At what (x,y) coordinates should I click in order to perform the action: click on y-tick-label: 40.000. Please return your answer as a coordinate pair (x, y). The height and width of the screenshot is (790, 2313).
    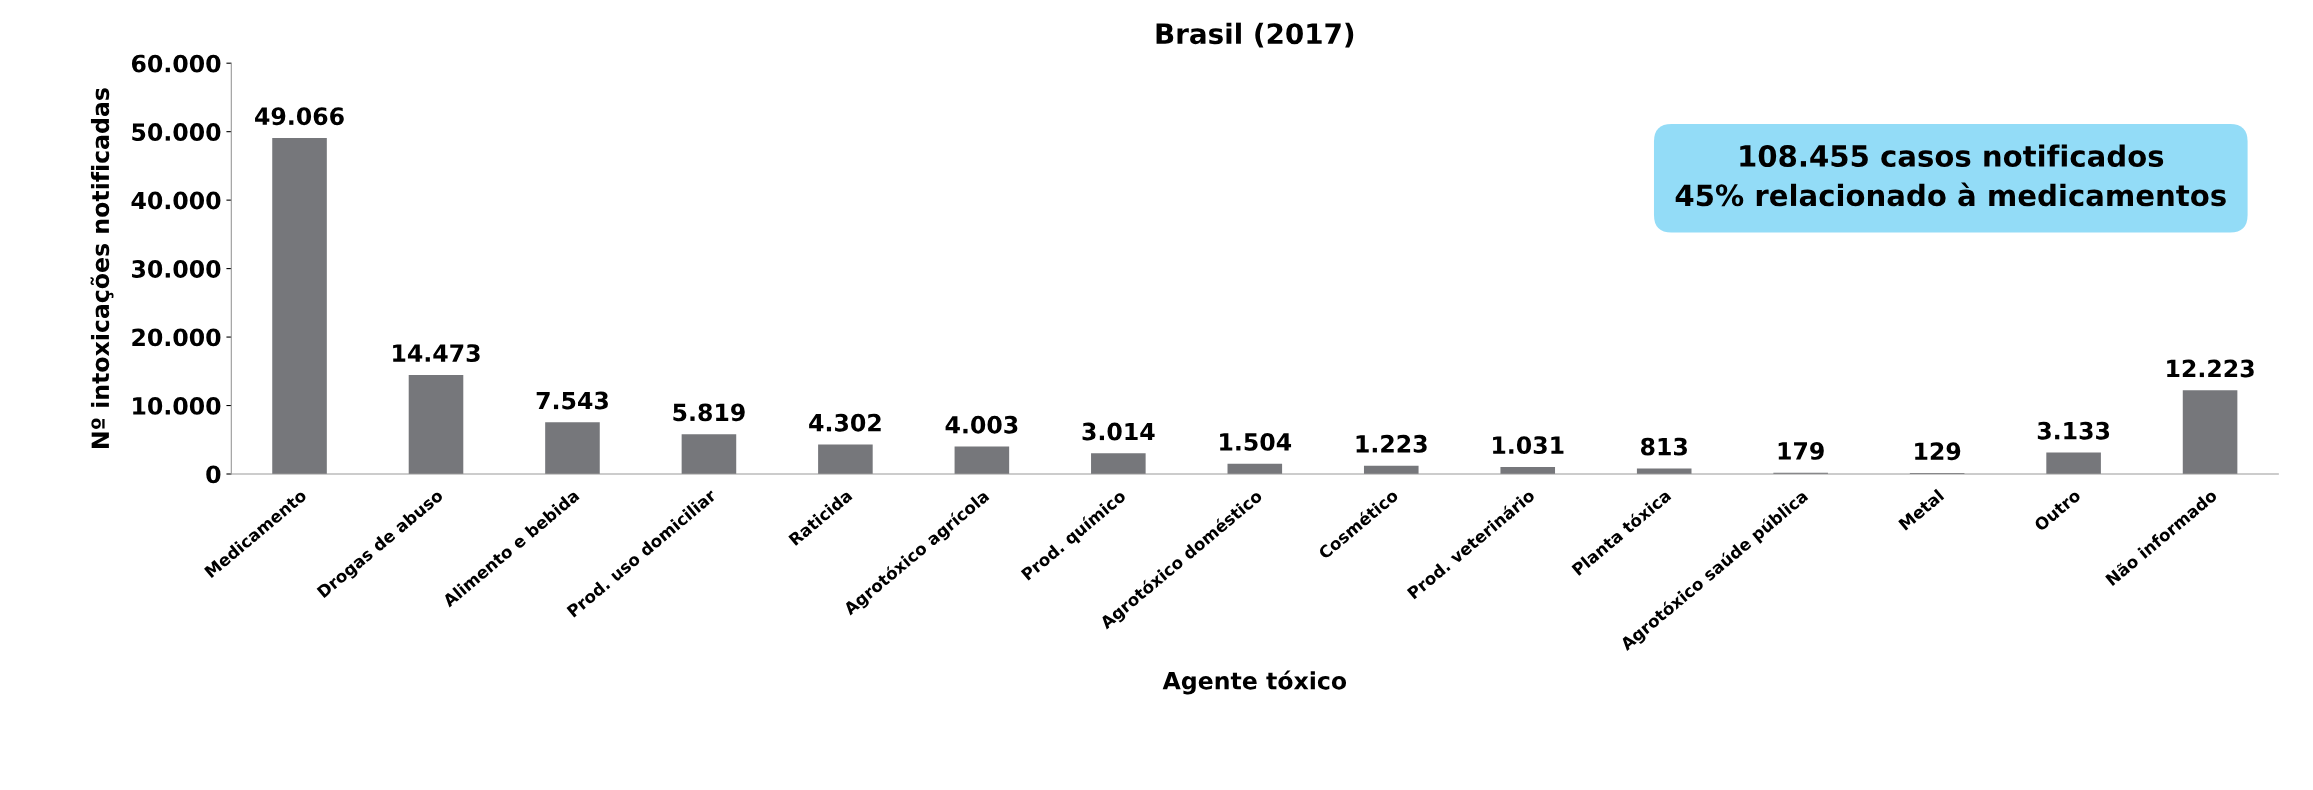
    Looking at the image, I should click on (176, 200).